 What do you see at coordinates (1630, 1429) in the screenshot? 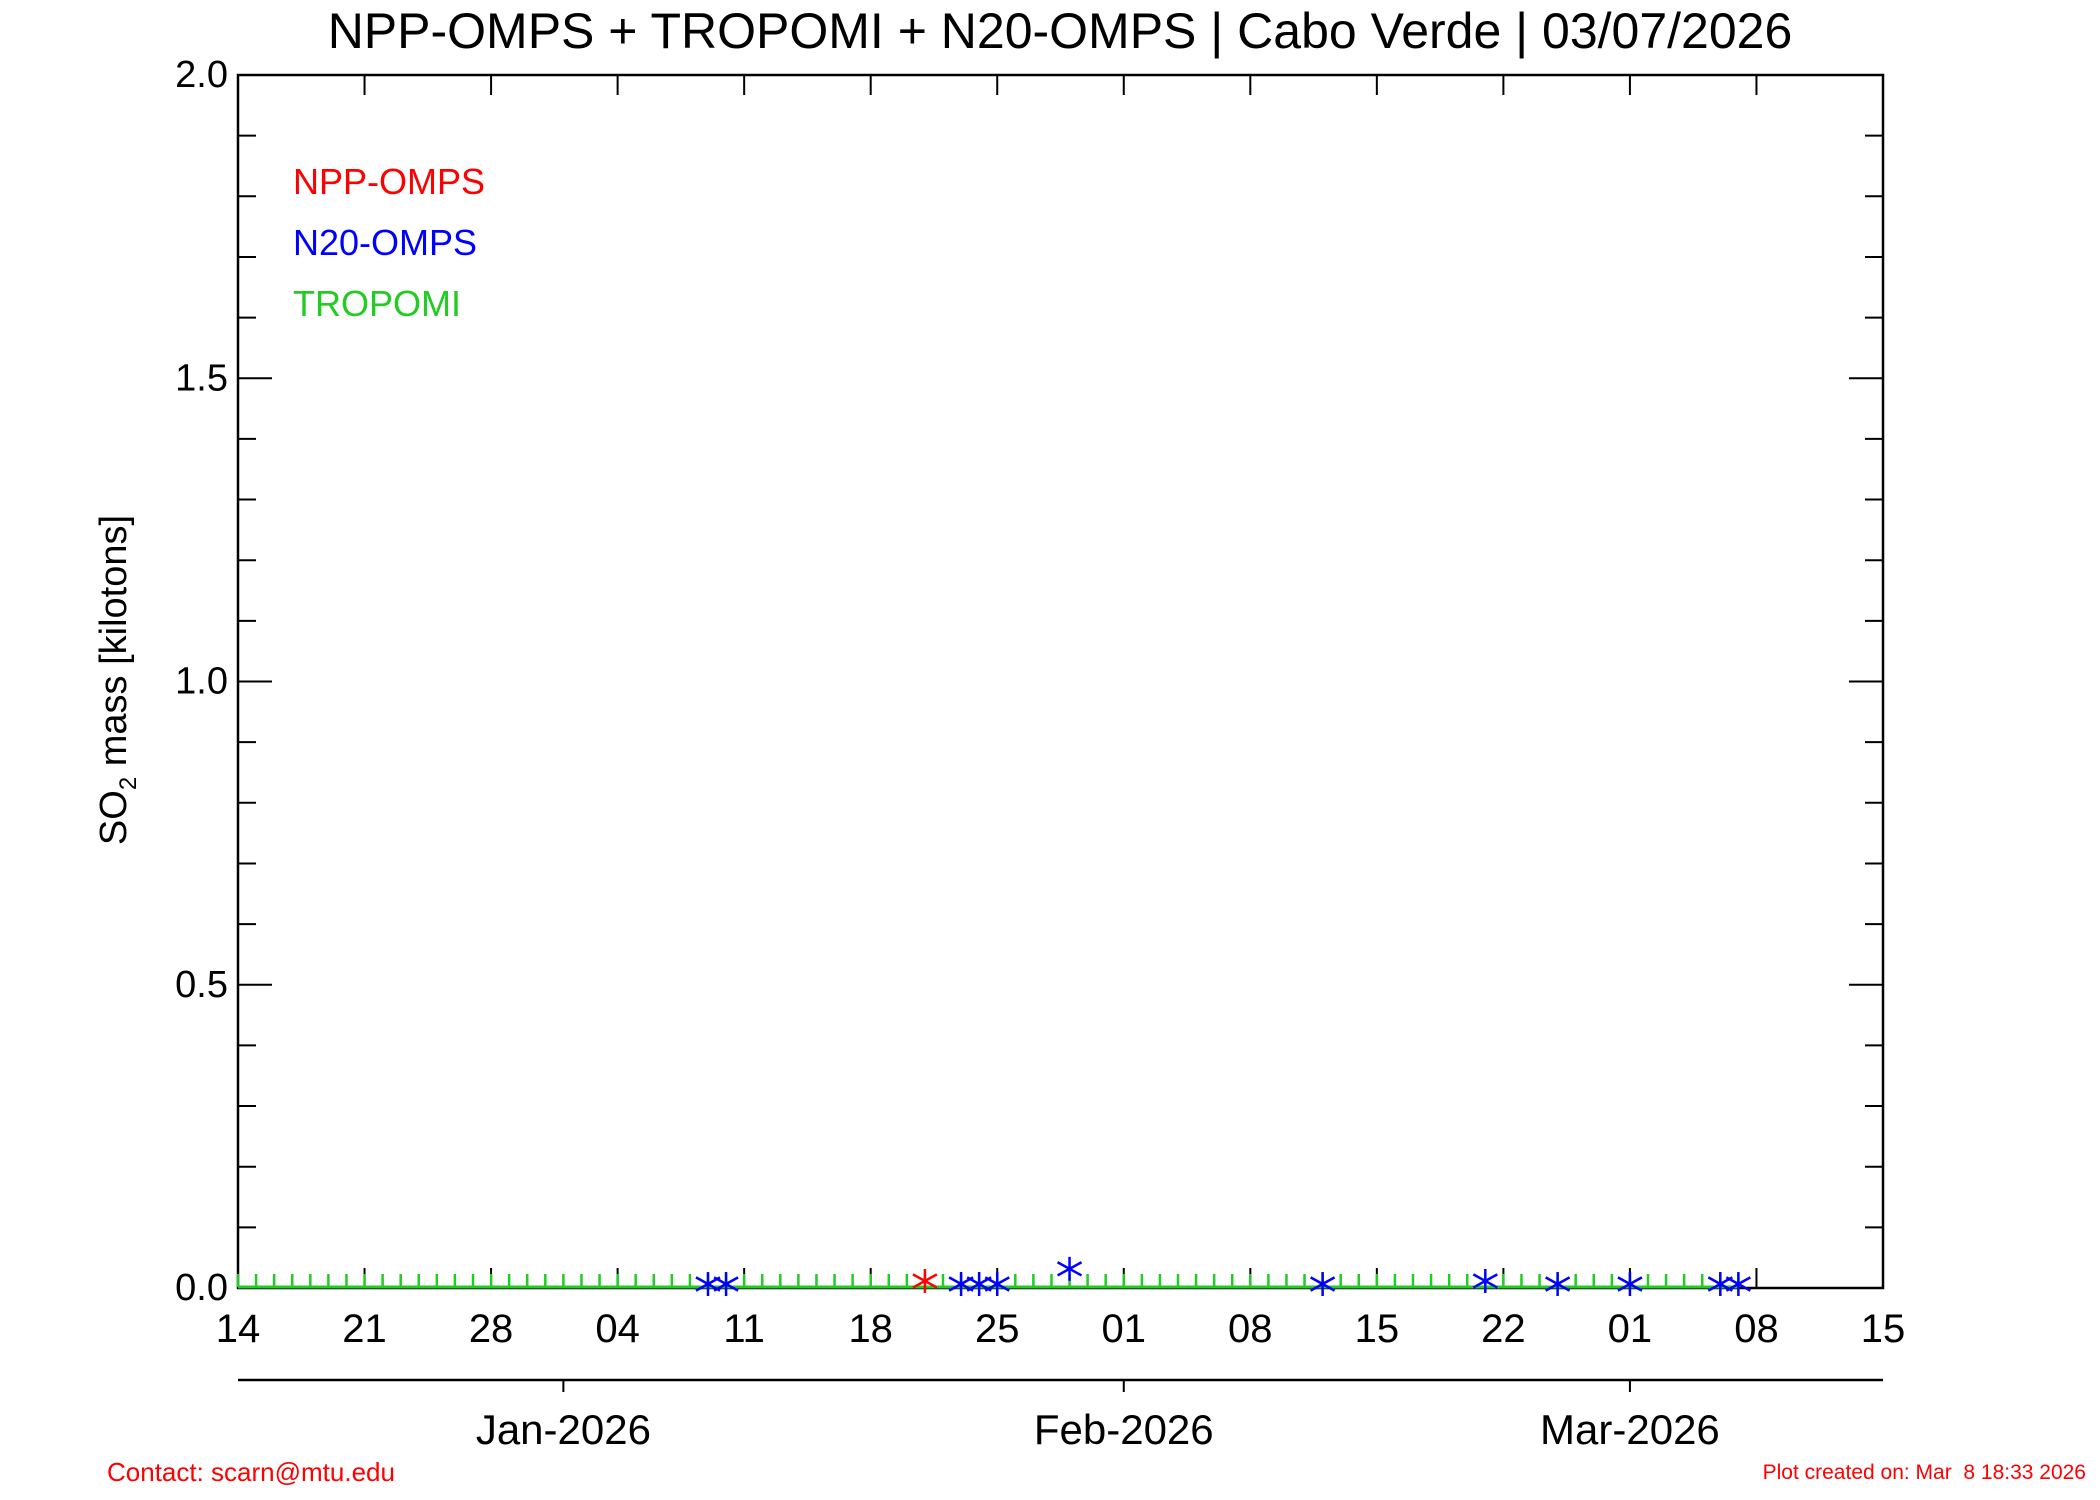
I see `month-label: Mar-2026` at bounding box center [1630, 1429].